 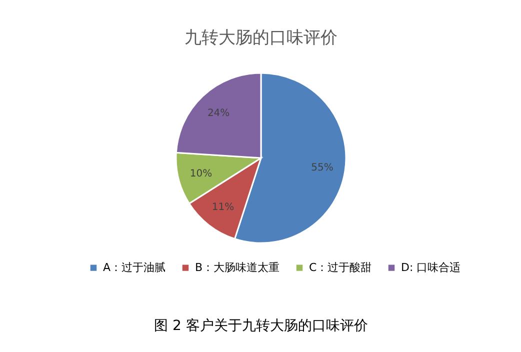 What do you see at coordinates (431, 267) in the screenshot?
I see `legend-label: D: 口味合适` at bounding box center [431, 267].